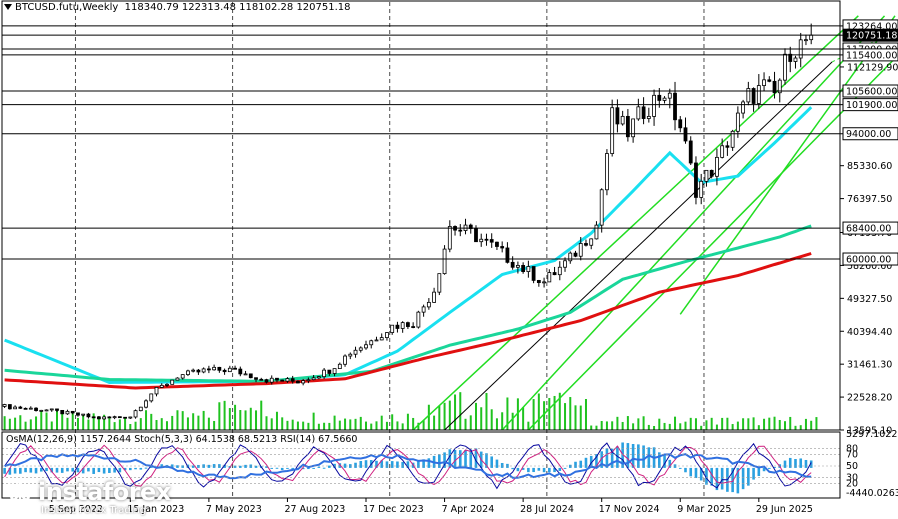 This screenshot has width=898, height=519. What do you see at coordinates (67, 7) in the screenshot?
I see `symbol-label: BTCUSD.futu,Weekly` at bounding box center [67, 7].